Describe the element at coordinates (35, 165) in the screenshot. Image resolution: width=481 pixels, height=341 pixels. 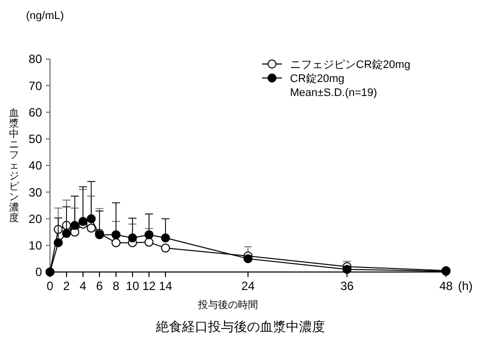
I see `y-tick-label: 40` at that location.